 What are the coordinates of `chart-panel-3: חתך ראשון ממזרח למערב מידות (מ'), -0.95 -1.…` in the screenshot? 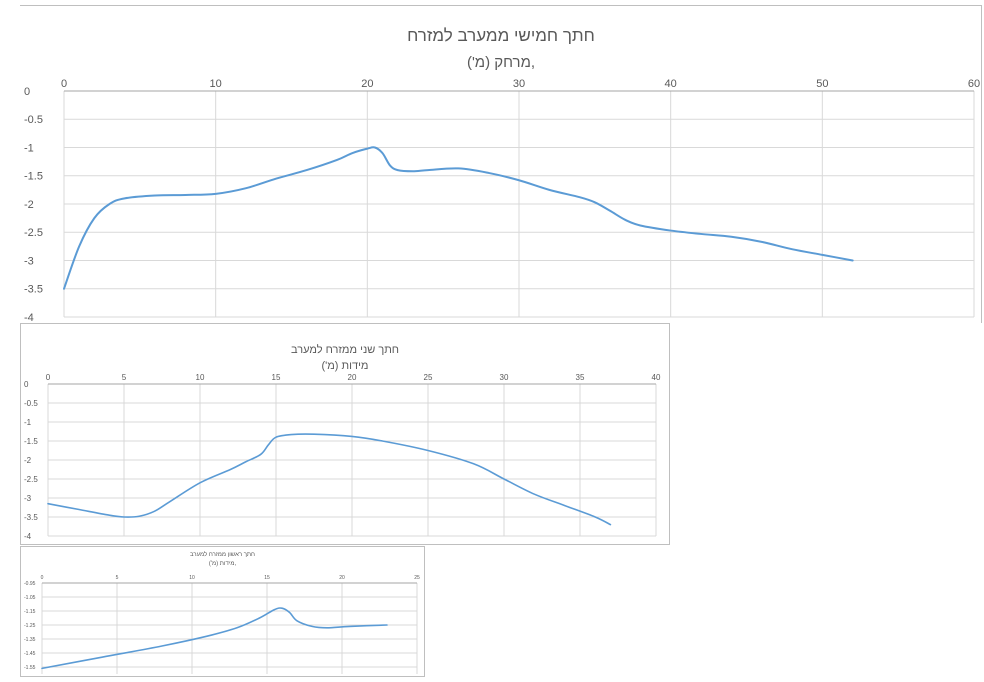 It's located at (222, 611).